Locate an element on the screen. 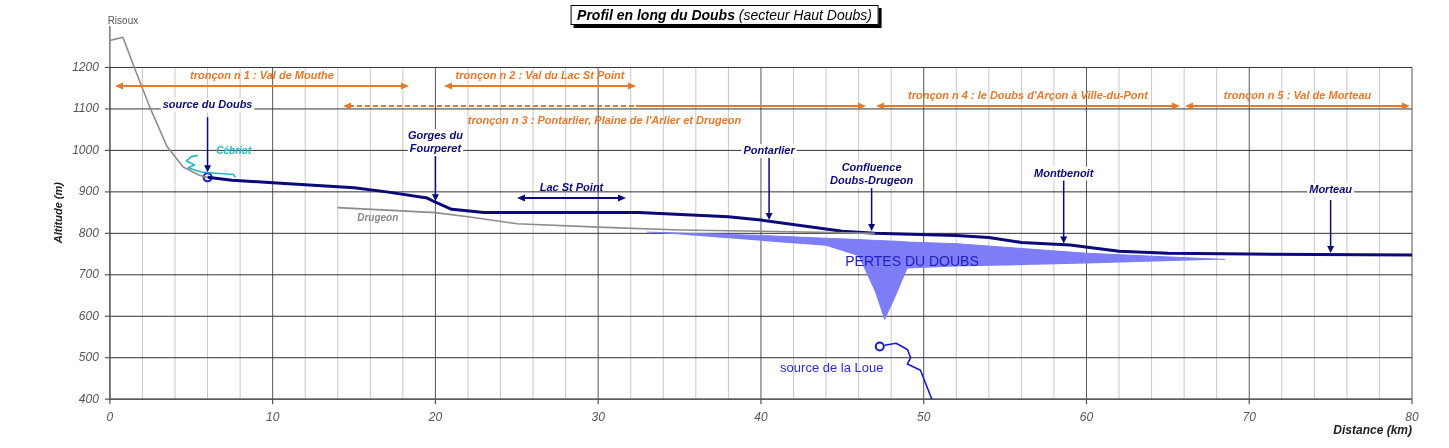  x-tick-label: 40 is located at coordinates (761, 416).